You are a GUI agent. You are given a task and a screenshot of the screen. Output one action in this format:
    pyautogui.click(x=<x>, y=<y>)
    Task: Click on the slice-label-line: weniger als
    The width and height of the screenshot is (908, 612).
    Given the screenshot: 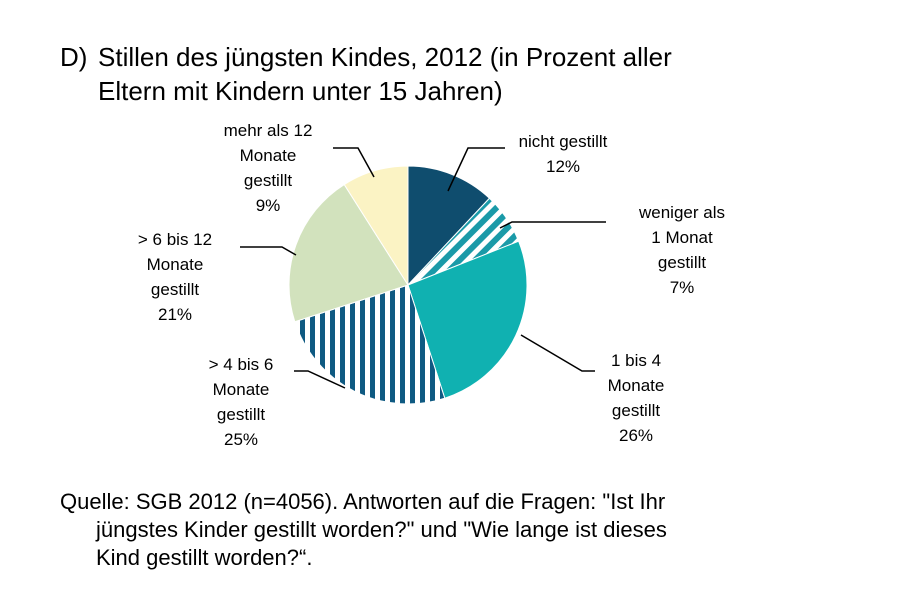 What is the action you would take?
    pyautogui.click(x=681, y=212)
    